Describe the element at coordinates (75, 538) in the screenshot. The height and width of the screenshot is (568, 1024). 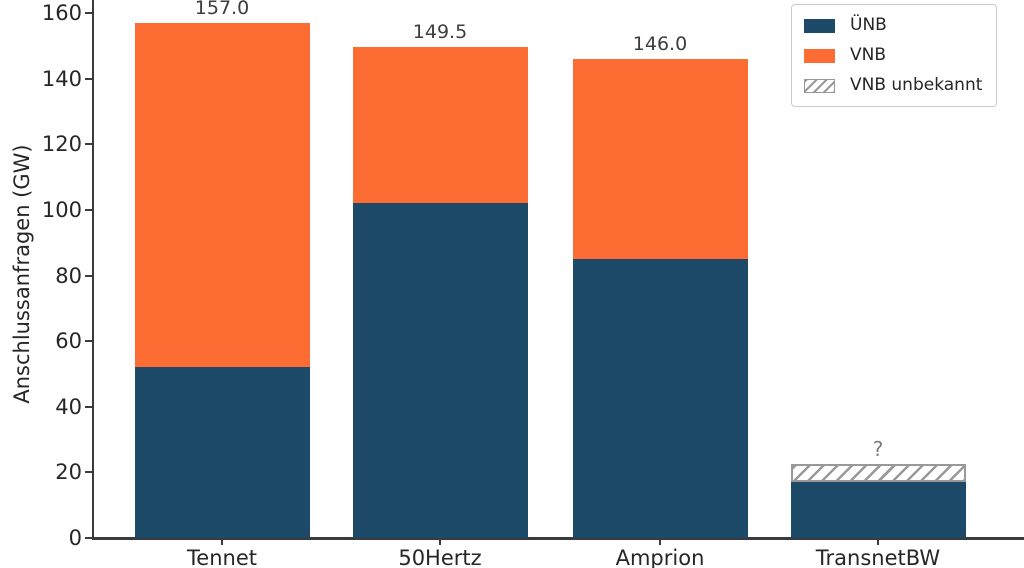
I see `y-tick-label: 0` at that location.